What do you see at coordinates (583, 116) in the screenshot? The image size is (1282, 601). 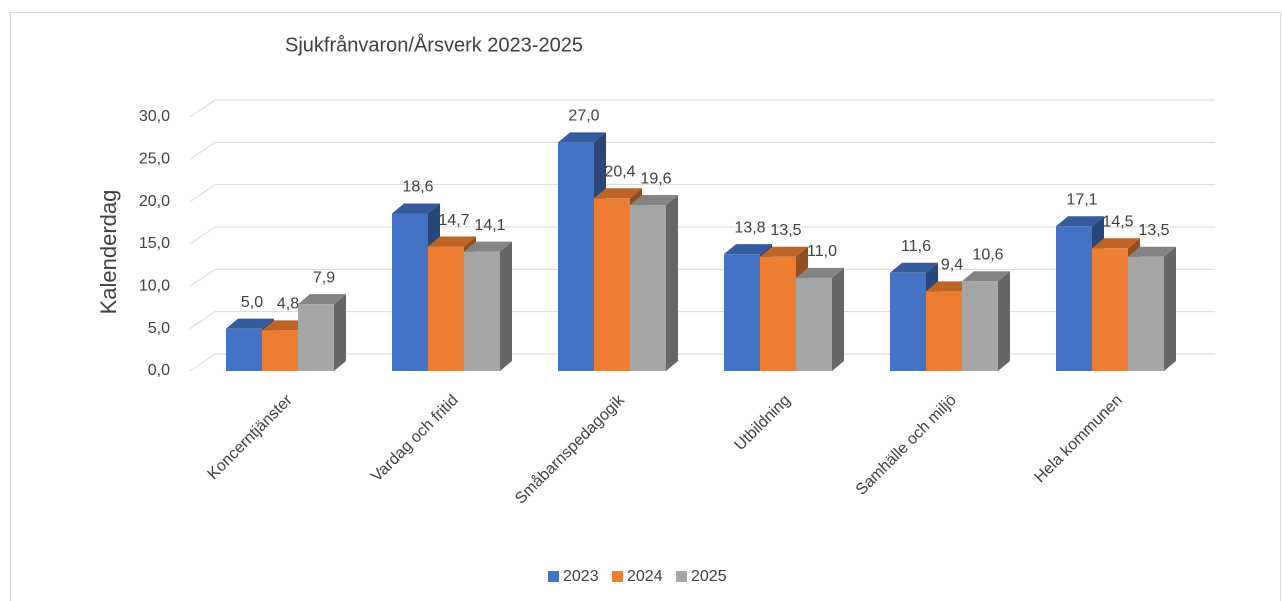 I see `data-label: 27,0` at bounding box center [583, 116].